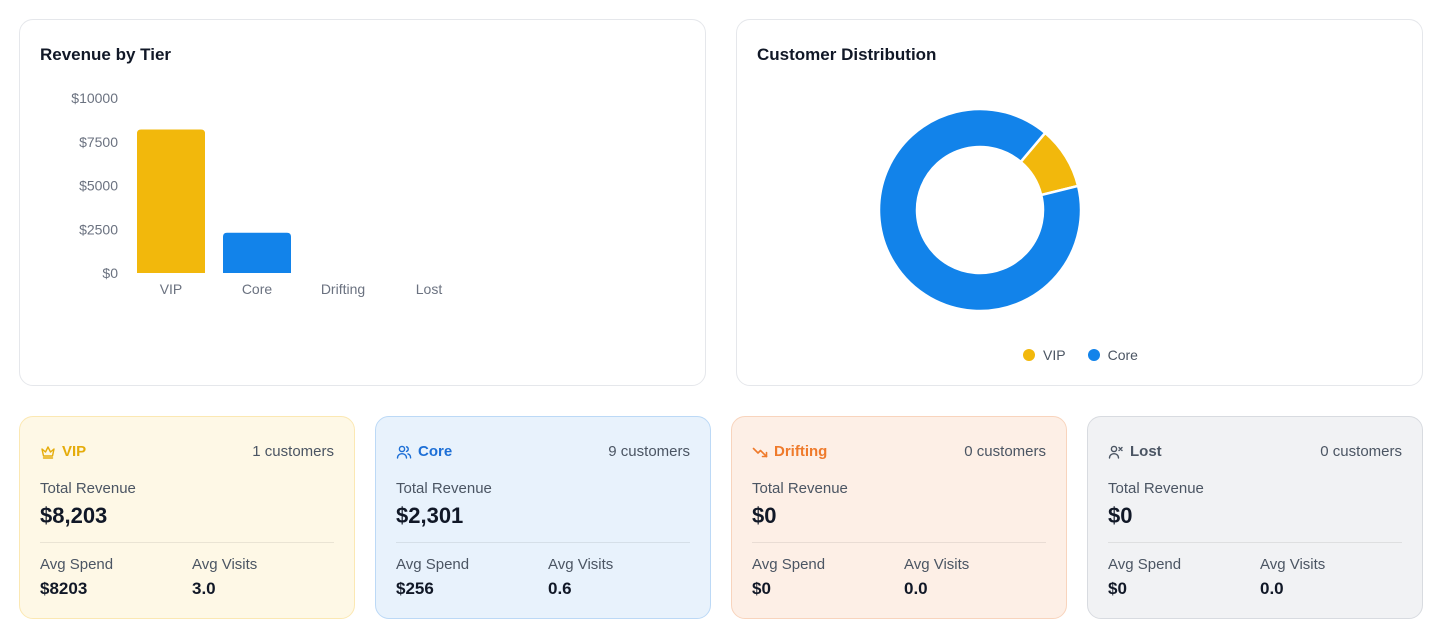 Image resolution: width=1449 pixels, height=627 pixels. What do you see at coordinates (224, 577) in the screenshot?
I see `avg-visits: Avg Visits 3.0` at bounding box center [224, 577].